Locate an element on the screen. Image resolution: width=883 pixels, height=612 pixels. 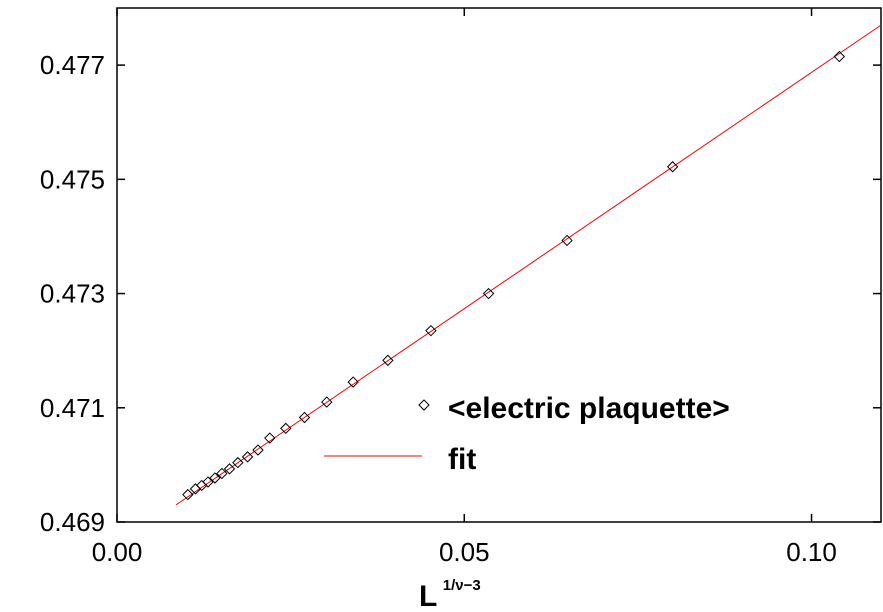
x-tick-label: 0.10 is located at coordinates (811, 552).